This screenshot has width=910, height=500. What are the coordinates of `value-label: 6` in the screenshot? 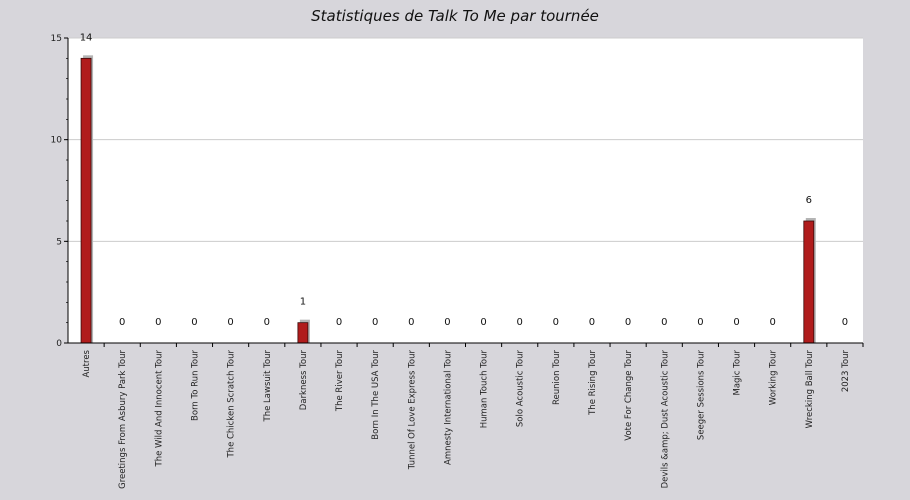 It's located at (809, 200).